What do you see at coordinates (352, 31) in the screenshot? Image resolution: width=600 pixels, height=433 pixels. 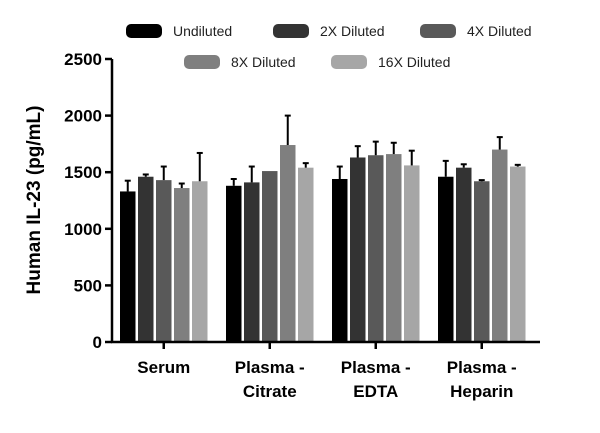 I see `legend-label: 2X Diluted` at bounding box center [352, 31].